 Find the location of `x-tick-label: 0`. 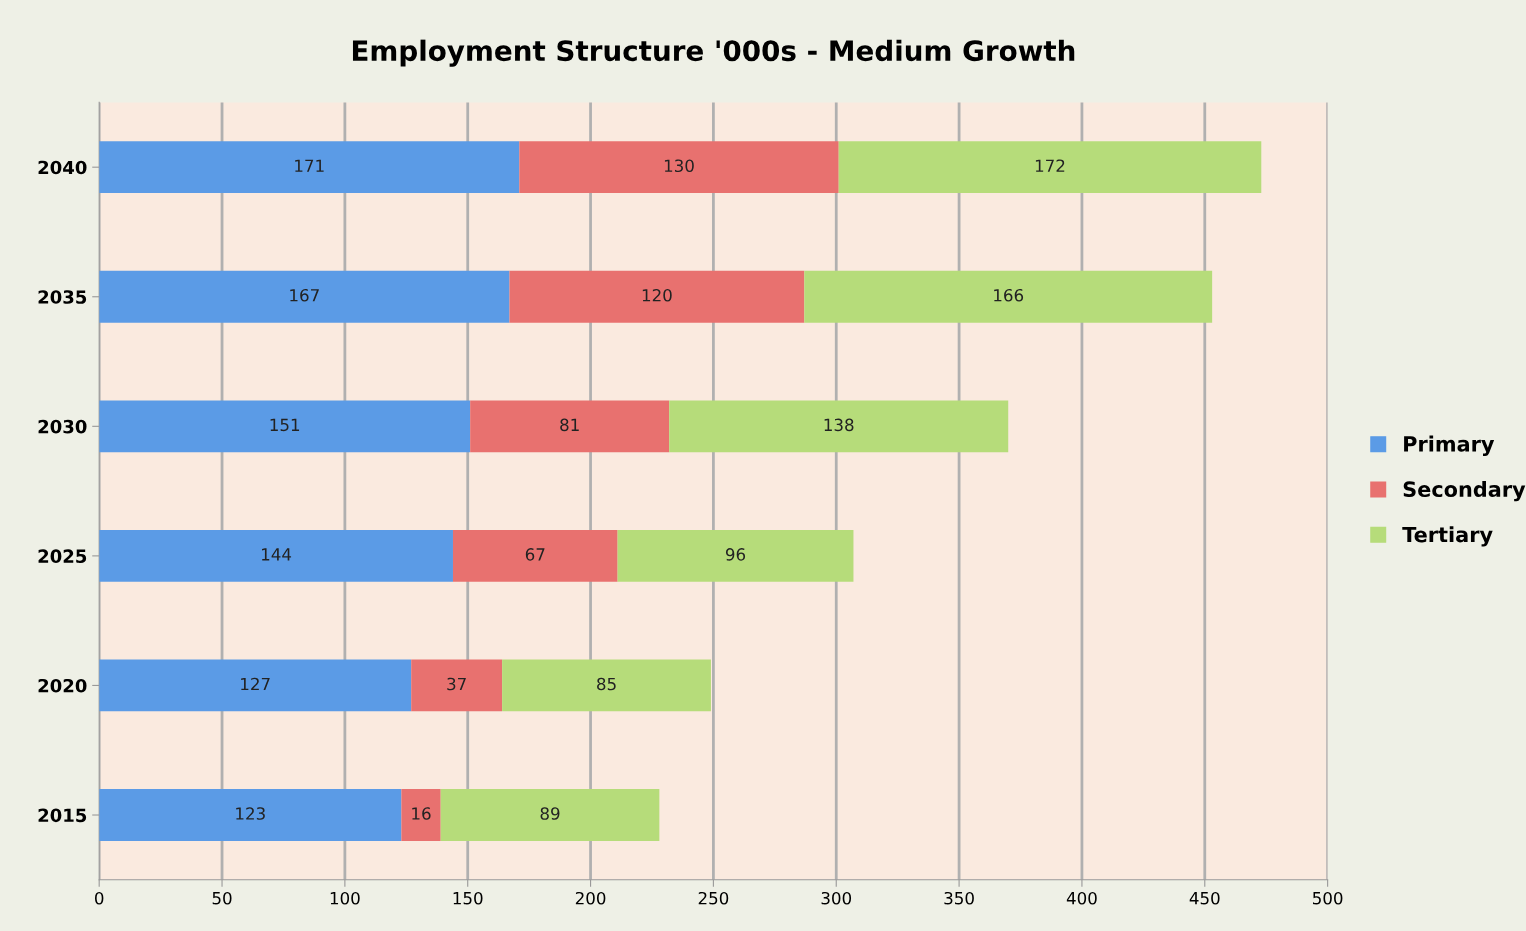

x-tick-label: 0 is located at coordinates (99, 898).